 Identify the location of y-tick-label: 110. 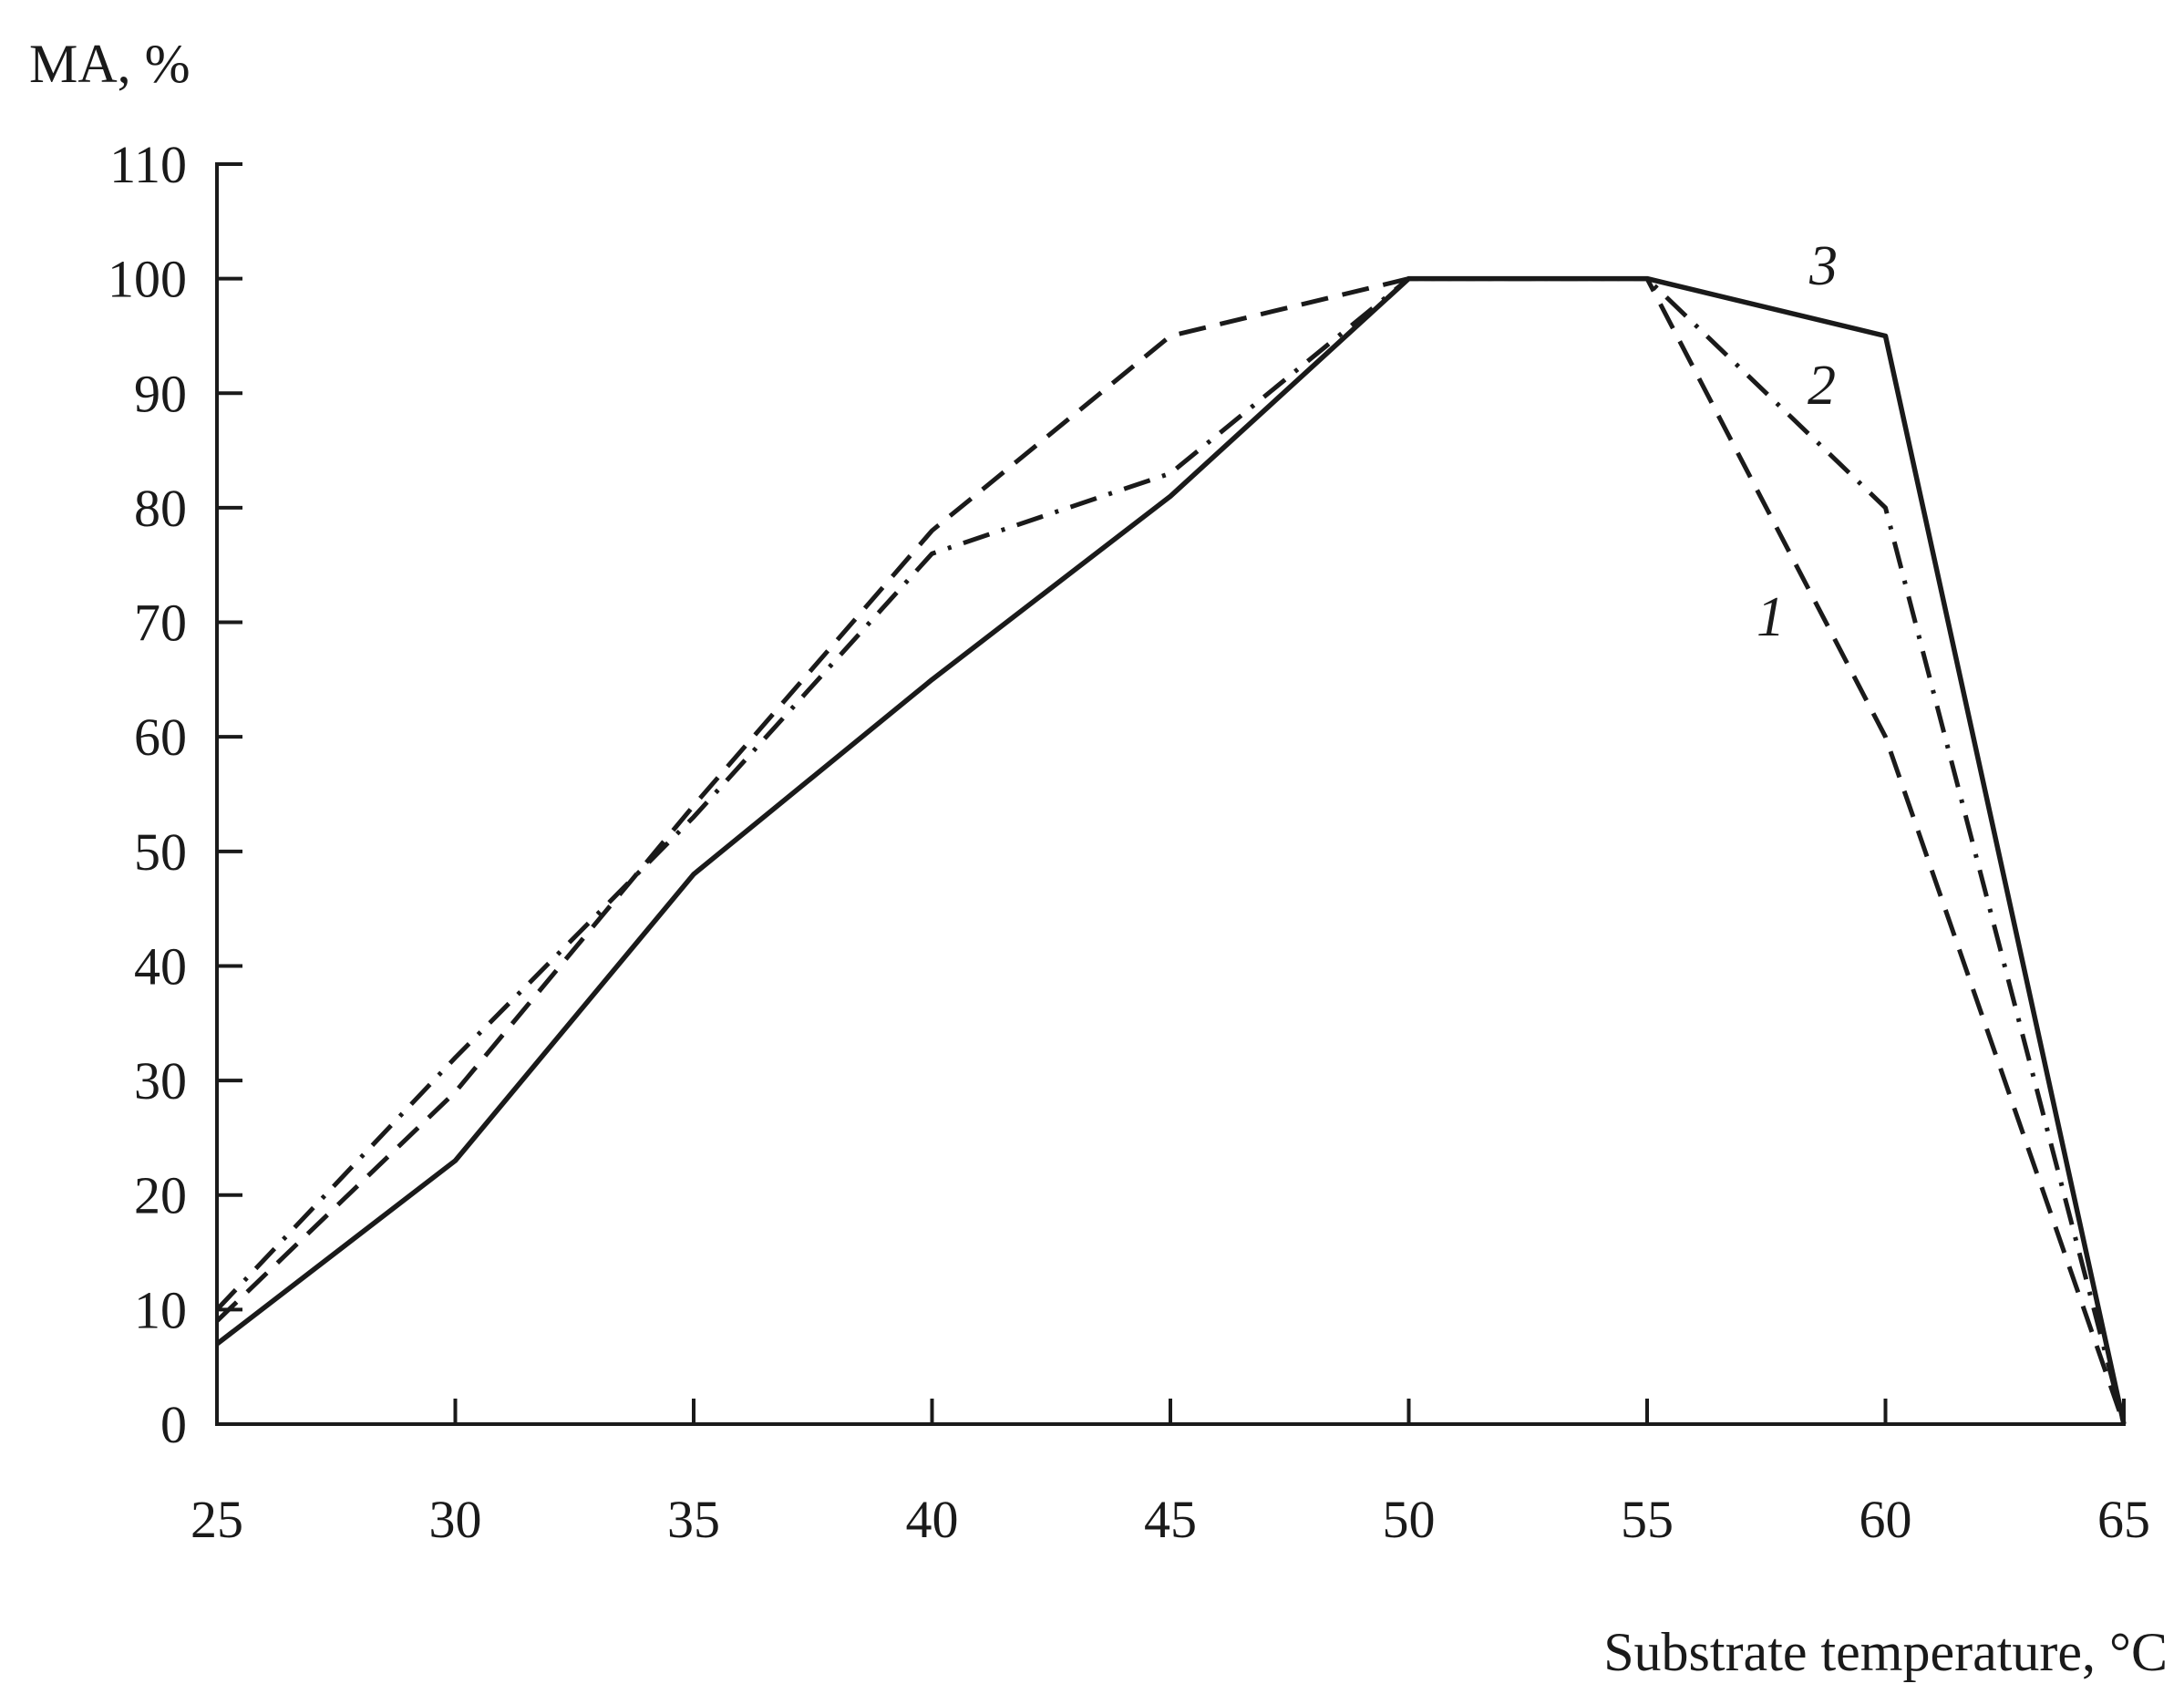
(148, 164).